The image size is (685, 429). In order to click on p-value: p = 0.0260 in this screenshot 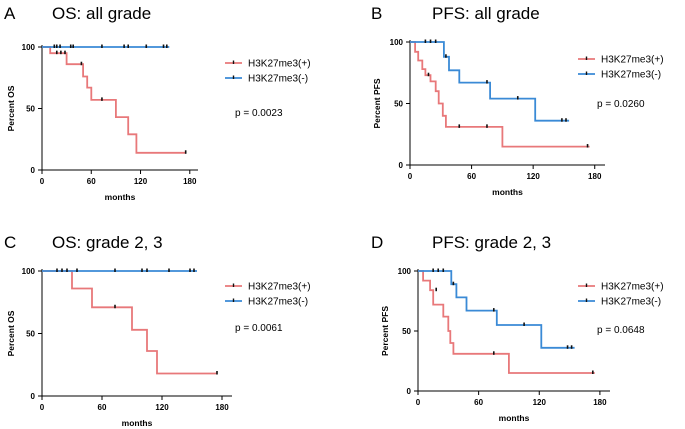, I will do `click(621, 104)`.